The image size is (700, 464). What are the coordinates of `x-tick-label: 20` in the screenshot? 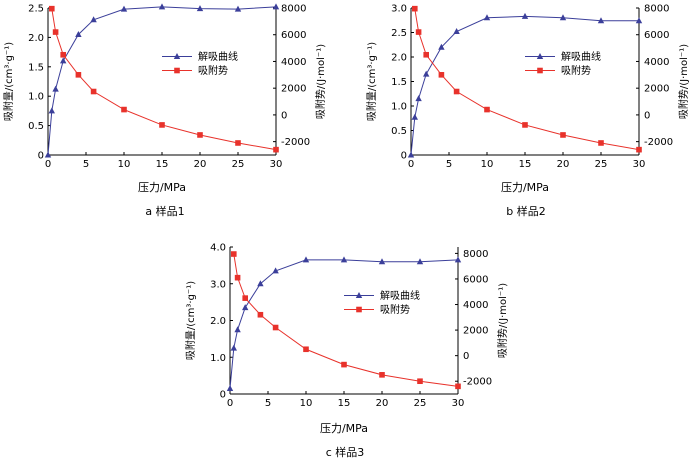 It's located at (382, 403).